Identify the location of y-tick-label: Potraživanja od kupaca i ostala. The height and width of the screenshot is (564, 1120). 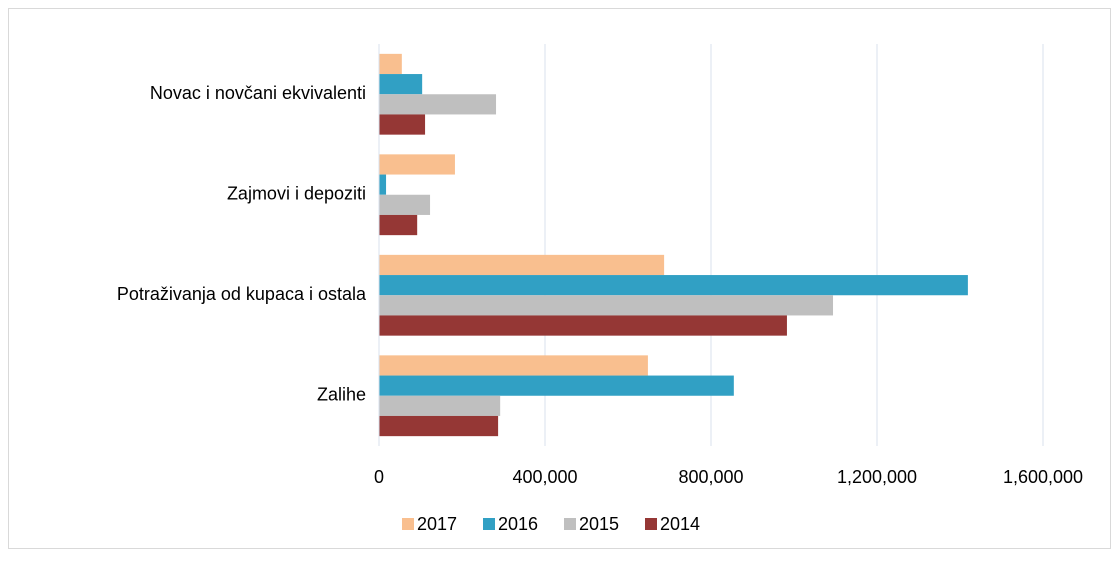
(242, 294).